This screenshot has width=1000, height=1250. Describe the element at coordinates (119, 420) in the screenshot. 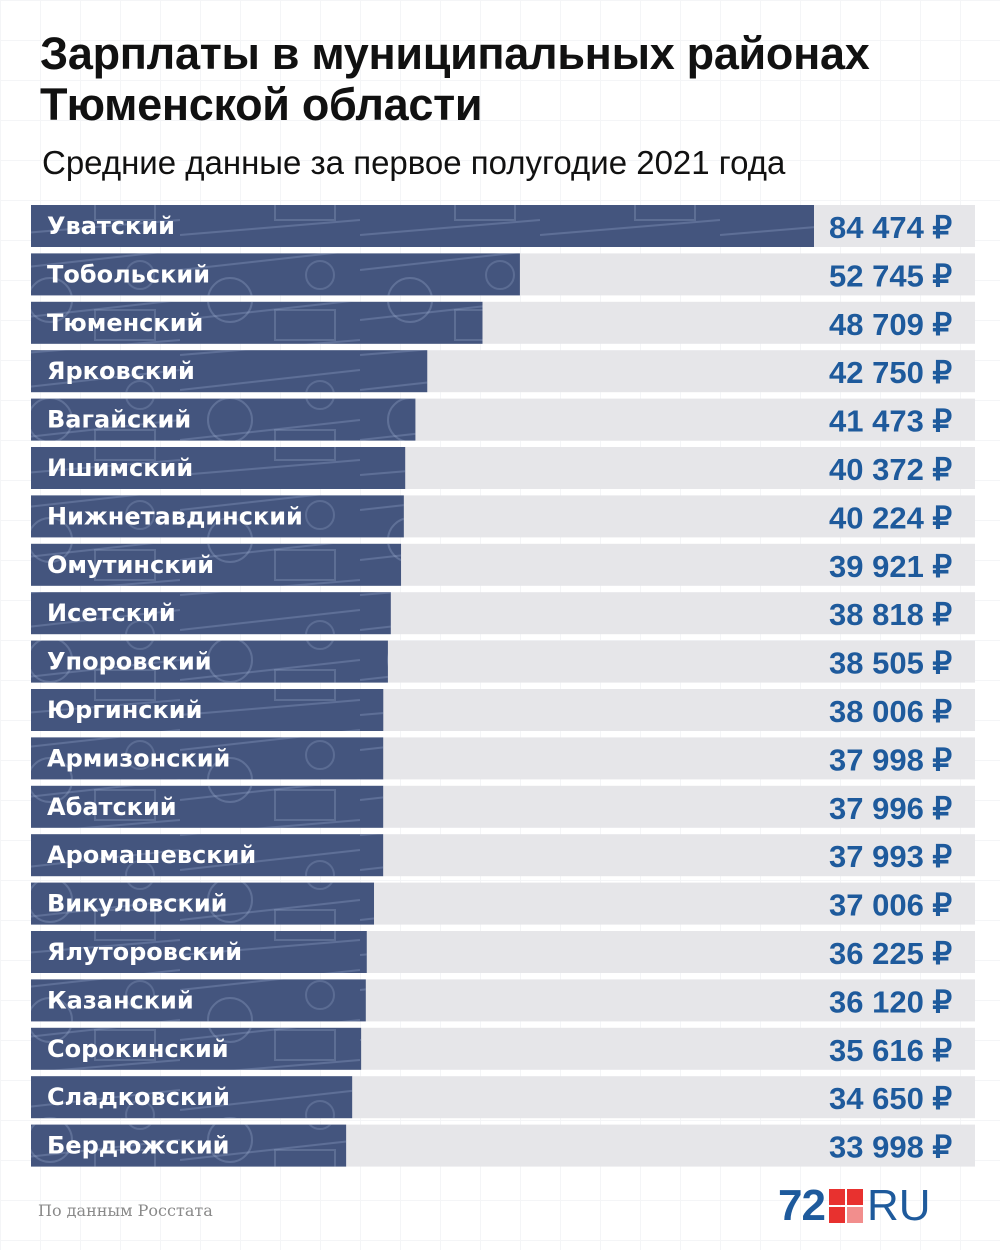

I see `category-label: Вагайский` at that location.